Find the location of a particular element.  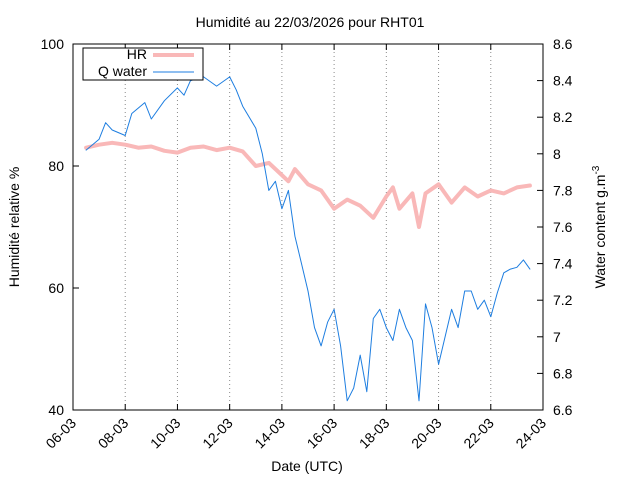

x-axis-label: Date (UTC) is located at coordinates (307, 466).